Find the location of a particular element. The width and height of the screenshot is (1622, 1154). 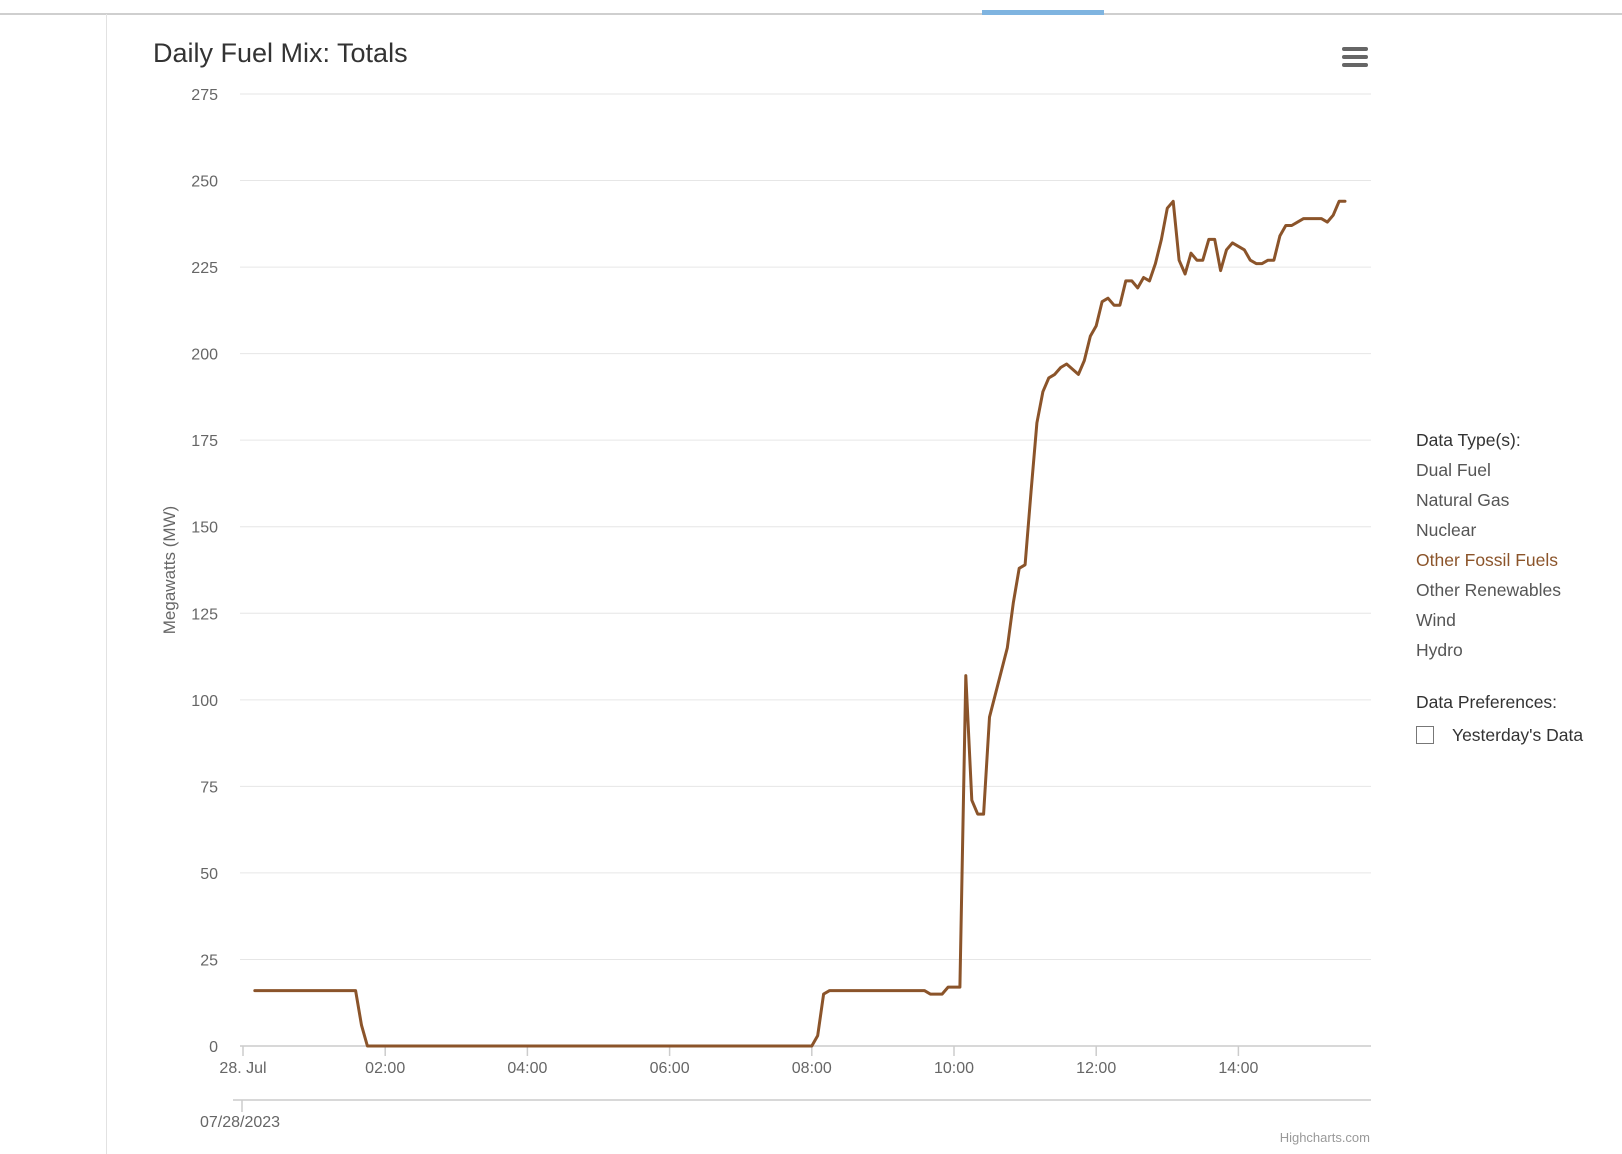

x-tick-label: 02:00 is located at coordinates (385, 1068).